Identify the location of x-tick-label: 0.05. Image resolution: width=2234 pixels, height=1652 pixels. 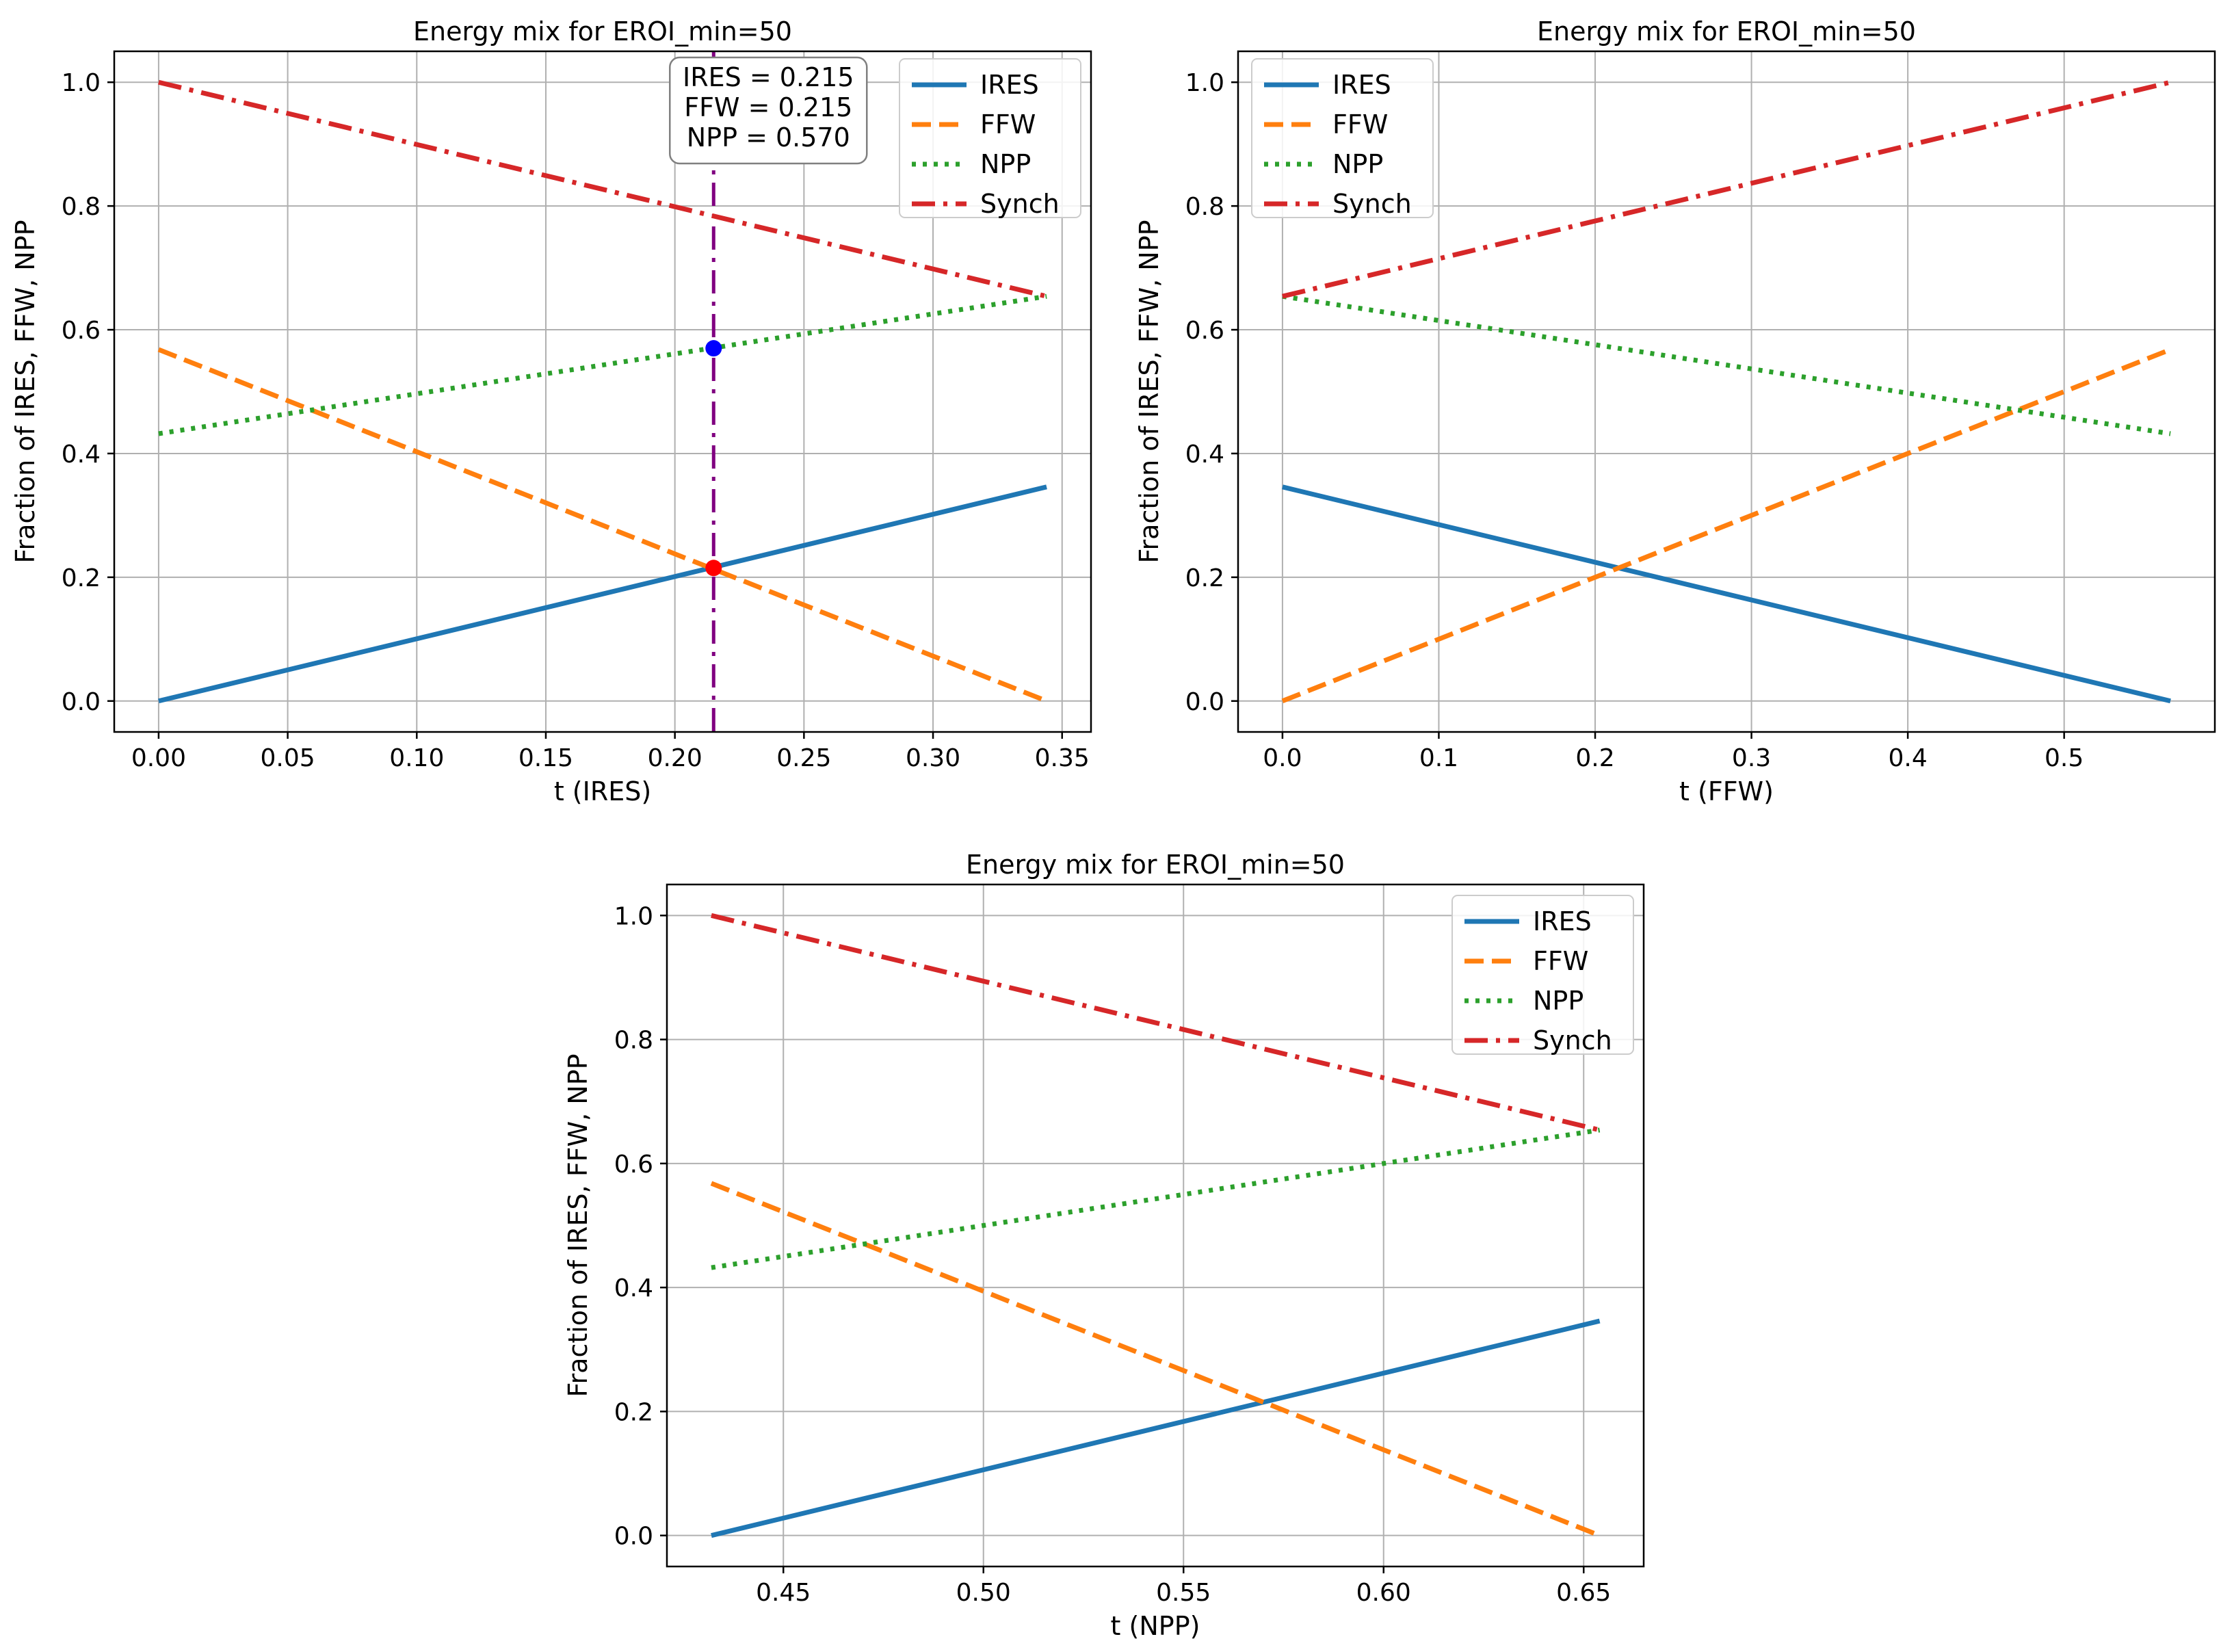
(288, 758).